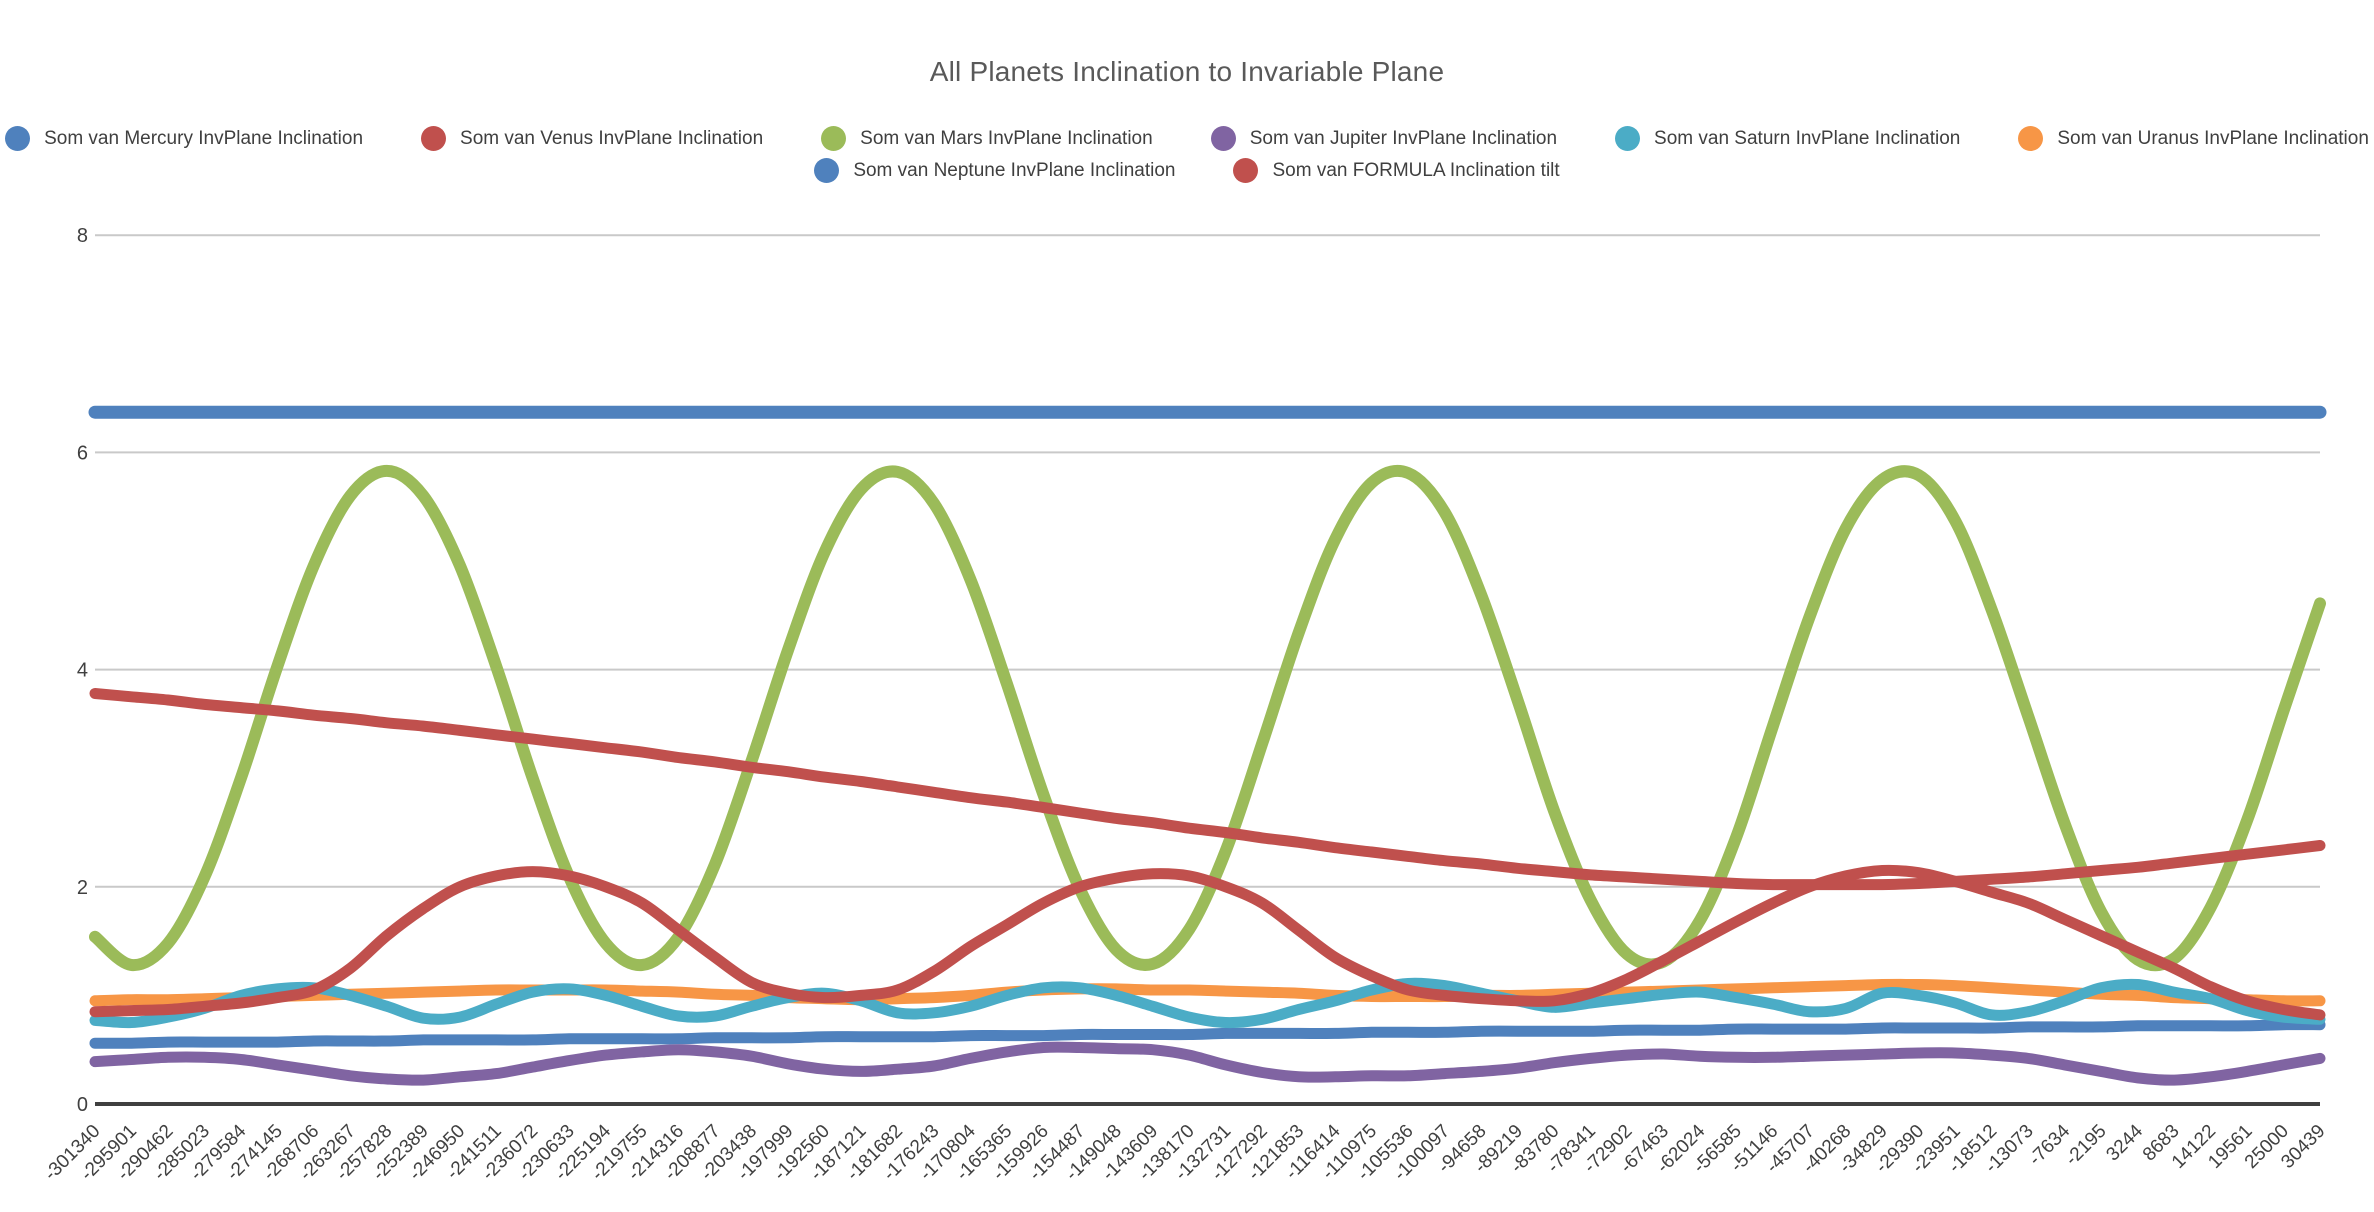  What do you see at coordinates (1223, 138) in the screenshot?
I see `legend-marker-jupiter` at bounding box center [1223, 138].